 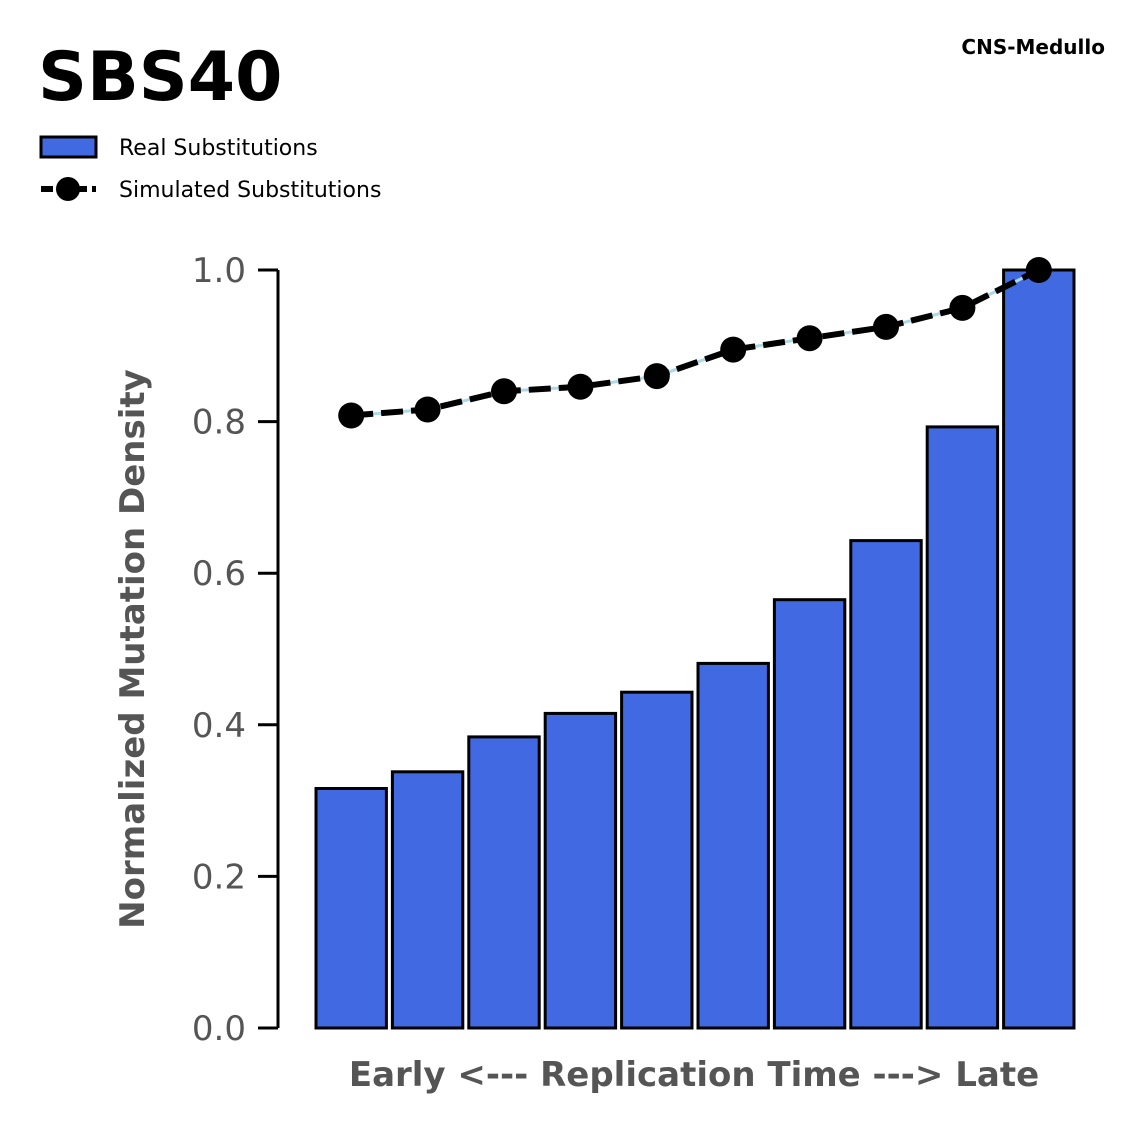 What do you see at coordinates (1033, 47) in the screenshot?
I see `cancer-type-tag: CNS-Medullo` at bounding box center [1033, 47].